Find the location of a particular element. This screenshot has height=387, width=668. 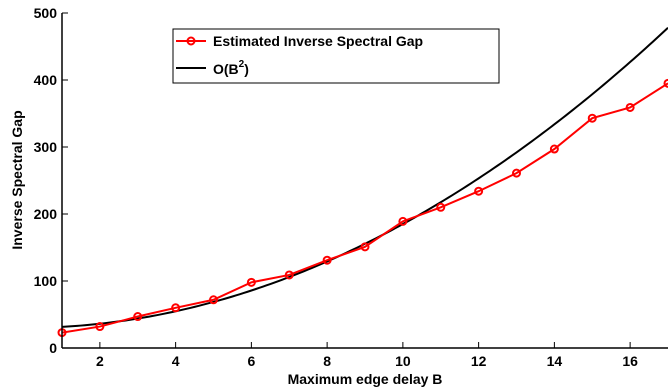

y-tick-label: 0 is located at coordinates (53, 348).